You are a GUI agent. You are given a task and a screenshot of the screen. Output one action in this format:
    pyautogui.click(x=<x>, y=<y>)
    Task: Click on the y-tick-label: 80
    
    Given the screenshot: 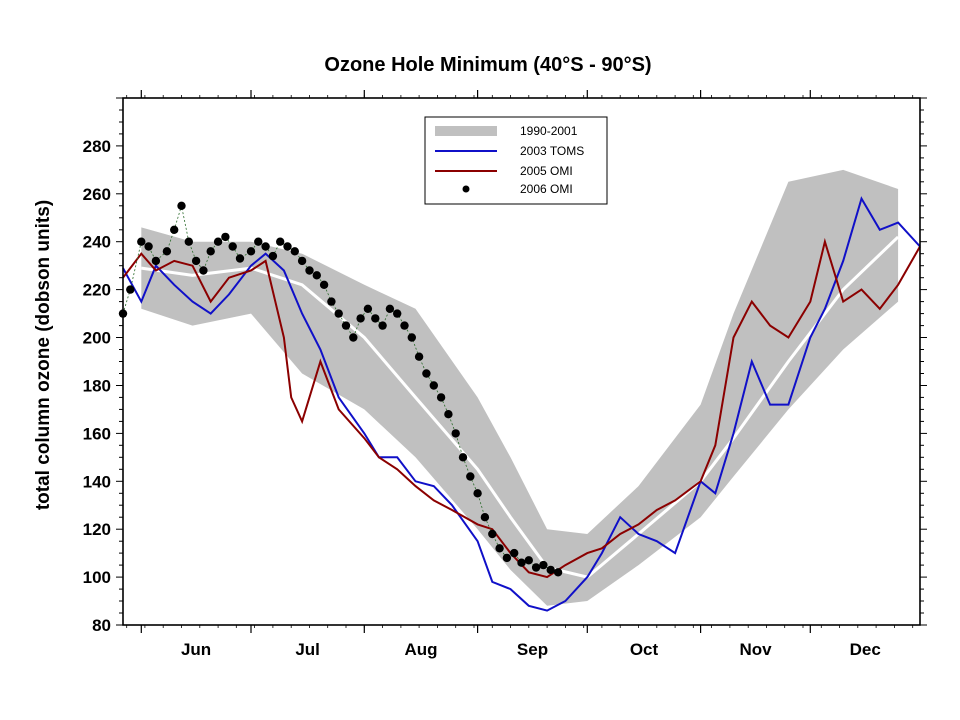 What is the action you would take?
    pyautogui.click(x=101, y=625)
    